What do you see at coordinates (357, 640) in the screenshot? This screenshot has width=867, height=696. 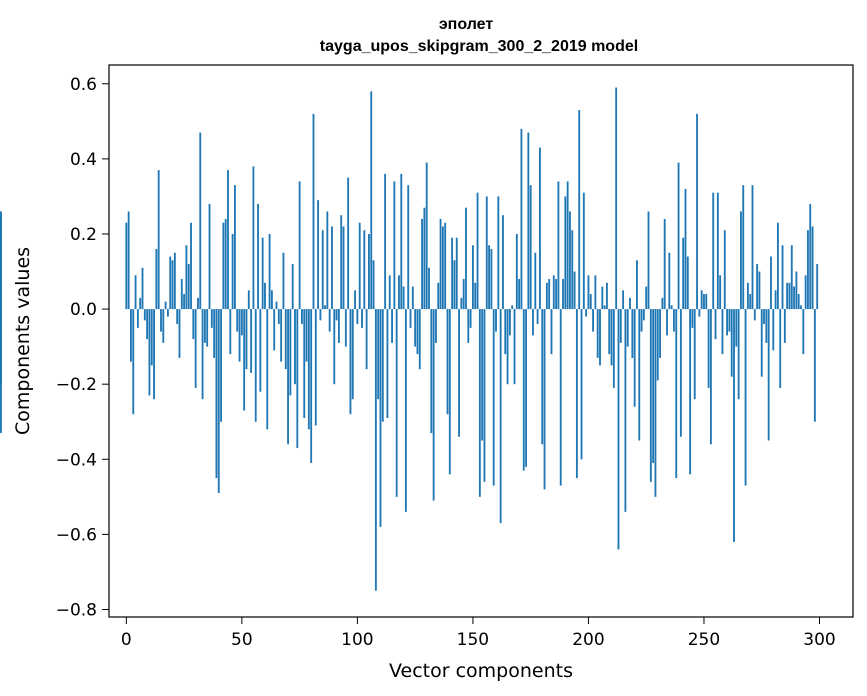 I see `x-tick-label: 100` at bounding box center [357, 640].